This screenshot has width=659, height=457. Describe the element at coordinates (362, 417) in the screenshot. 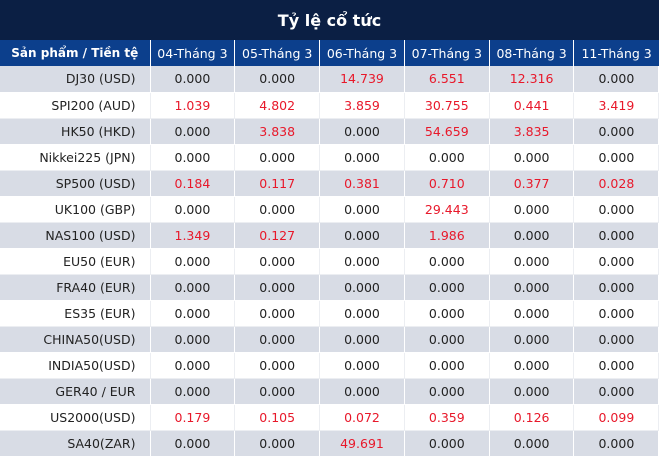

I see `dividend-value-cell: 0.072` at that location.